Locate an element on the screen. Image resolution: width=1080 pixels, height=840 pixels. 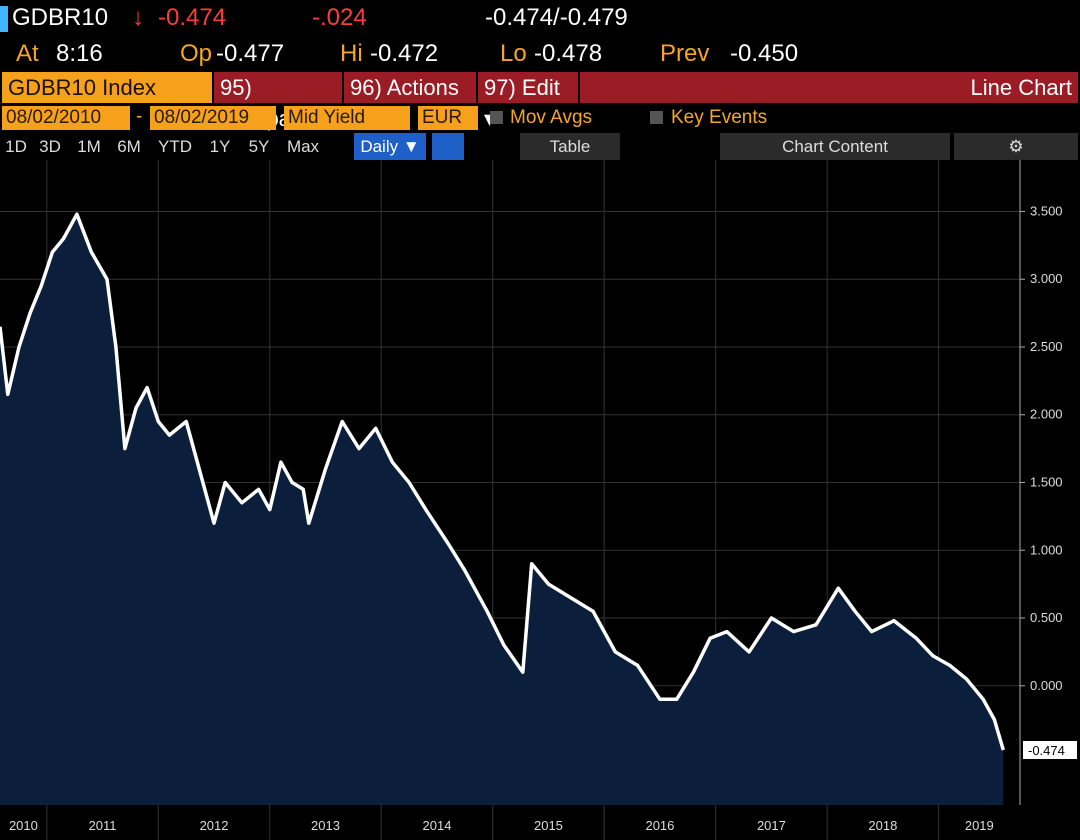
high: -0.472 is located at coordinates (404, 53).